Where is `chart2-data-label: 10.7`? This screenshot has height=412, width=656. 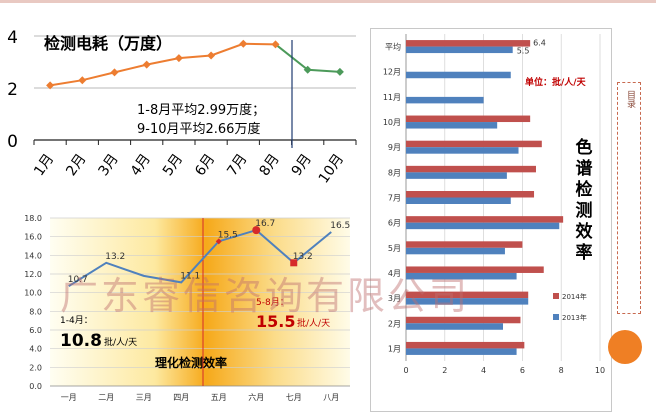 chart2-data-label: 10.7 is located at coordinates (78, 280).